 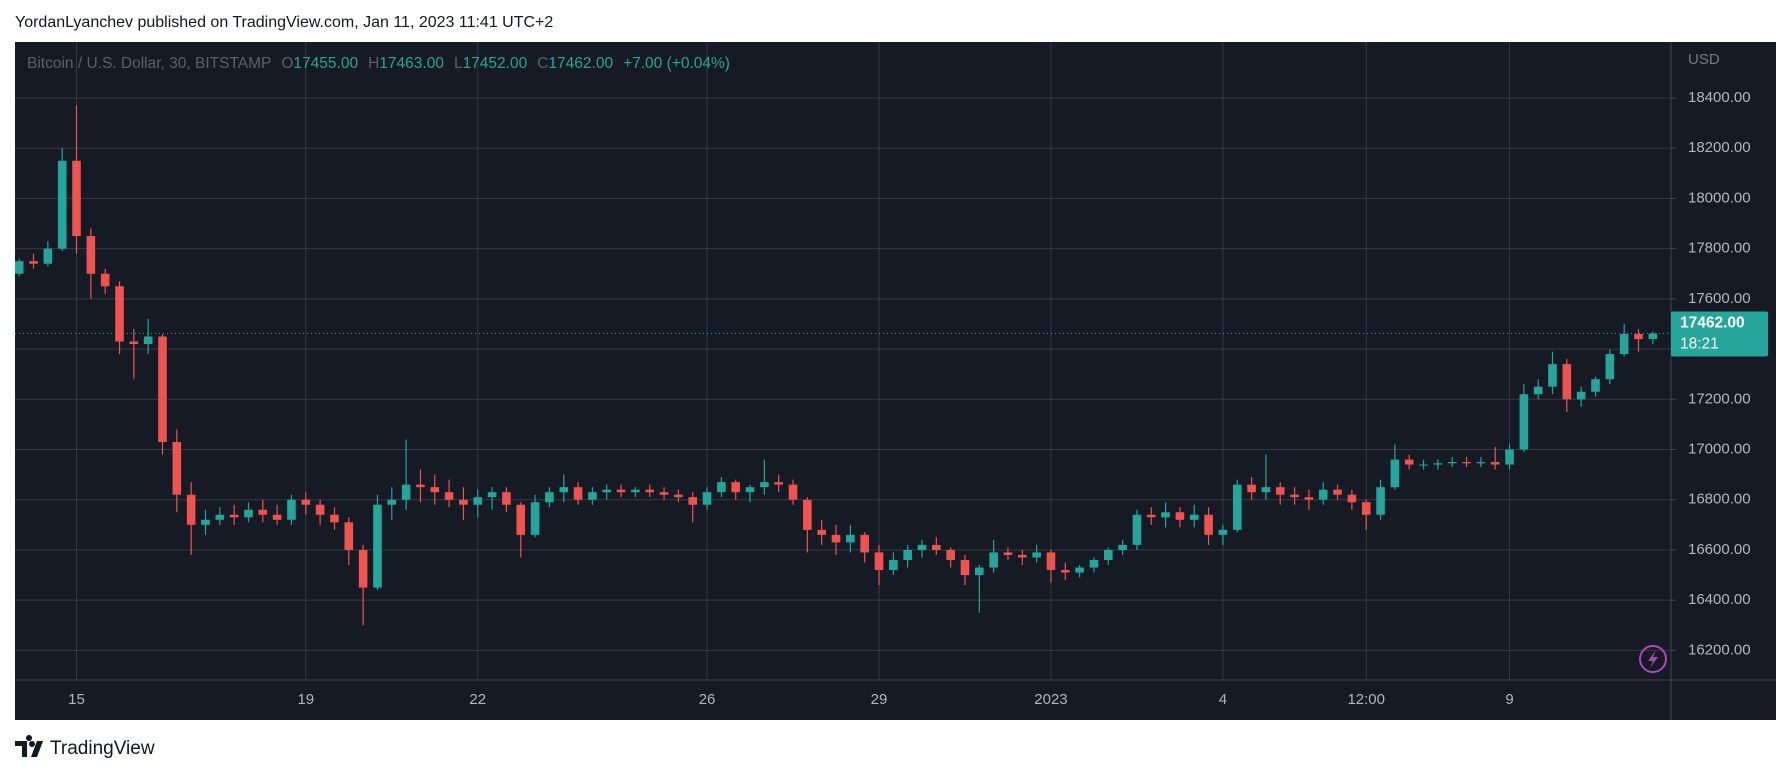 What do you see at coordinates (1366, 699) in the screenshot?
I see `x-tick-label: 12:00` at bounding box center [1366, 699].